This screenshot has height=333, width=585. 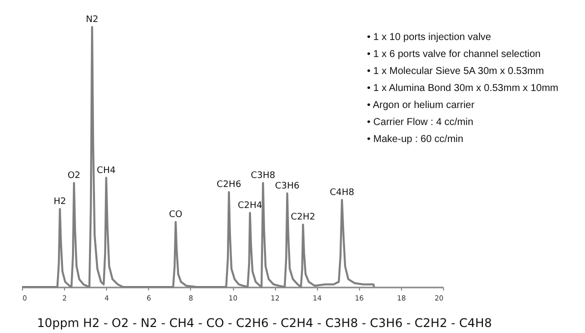 What do you see at coordinates (229, 185) in the screenshot?
I see `annotation: C2H6` at bounding box center [229, 185].